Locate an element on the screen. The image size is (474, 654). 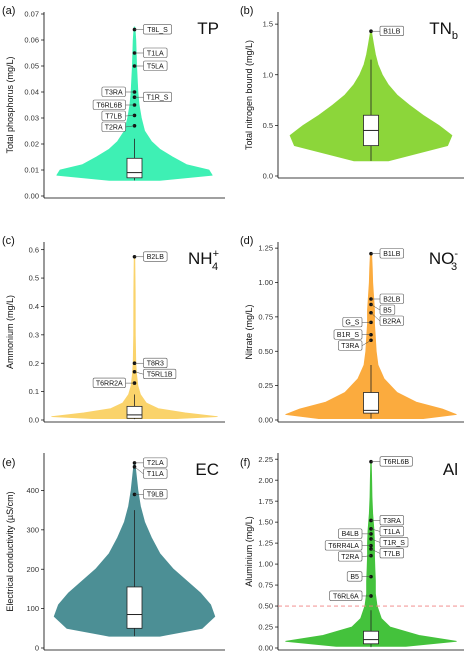
chart-title: TP is located at coordinates (208, 28).